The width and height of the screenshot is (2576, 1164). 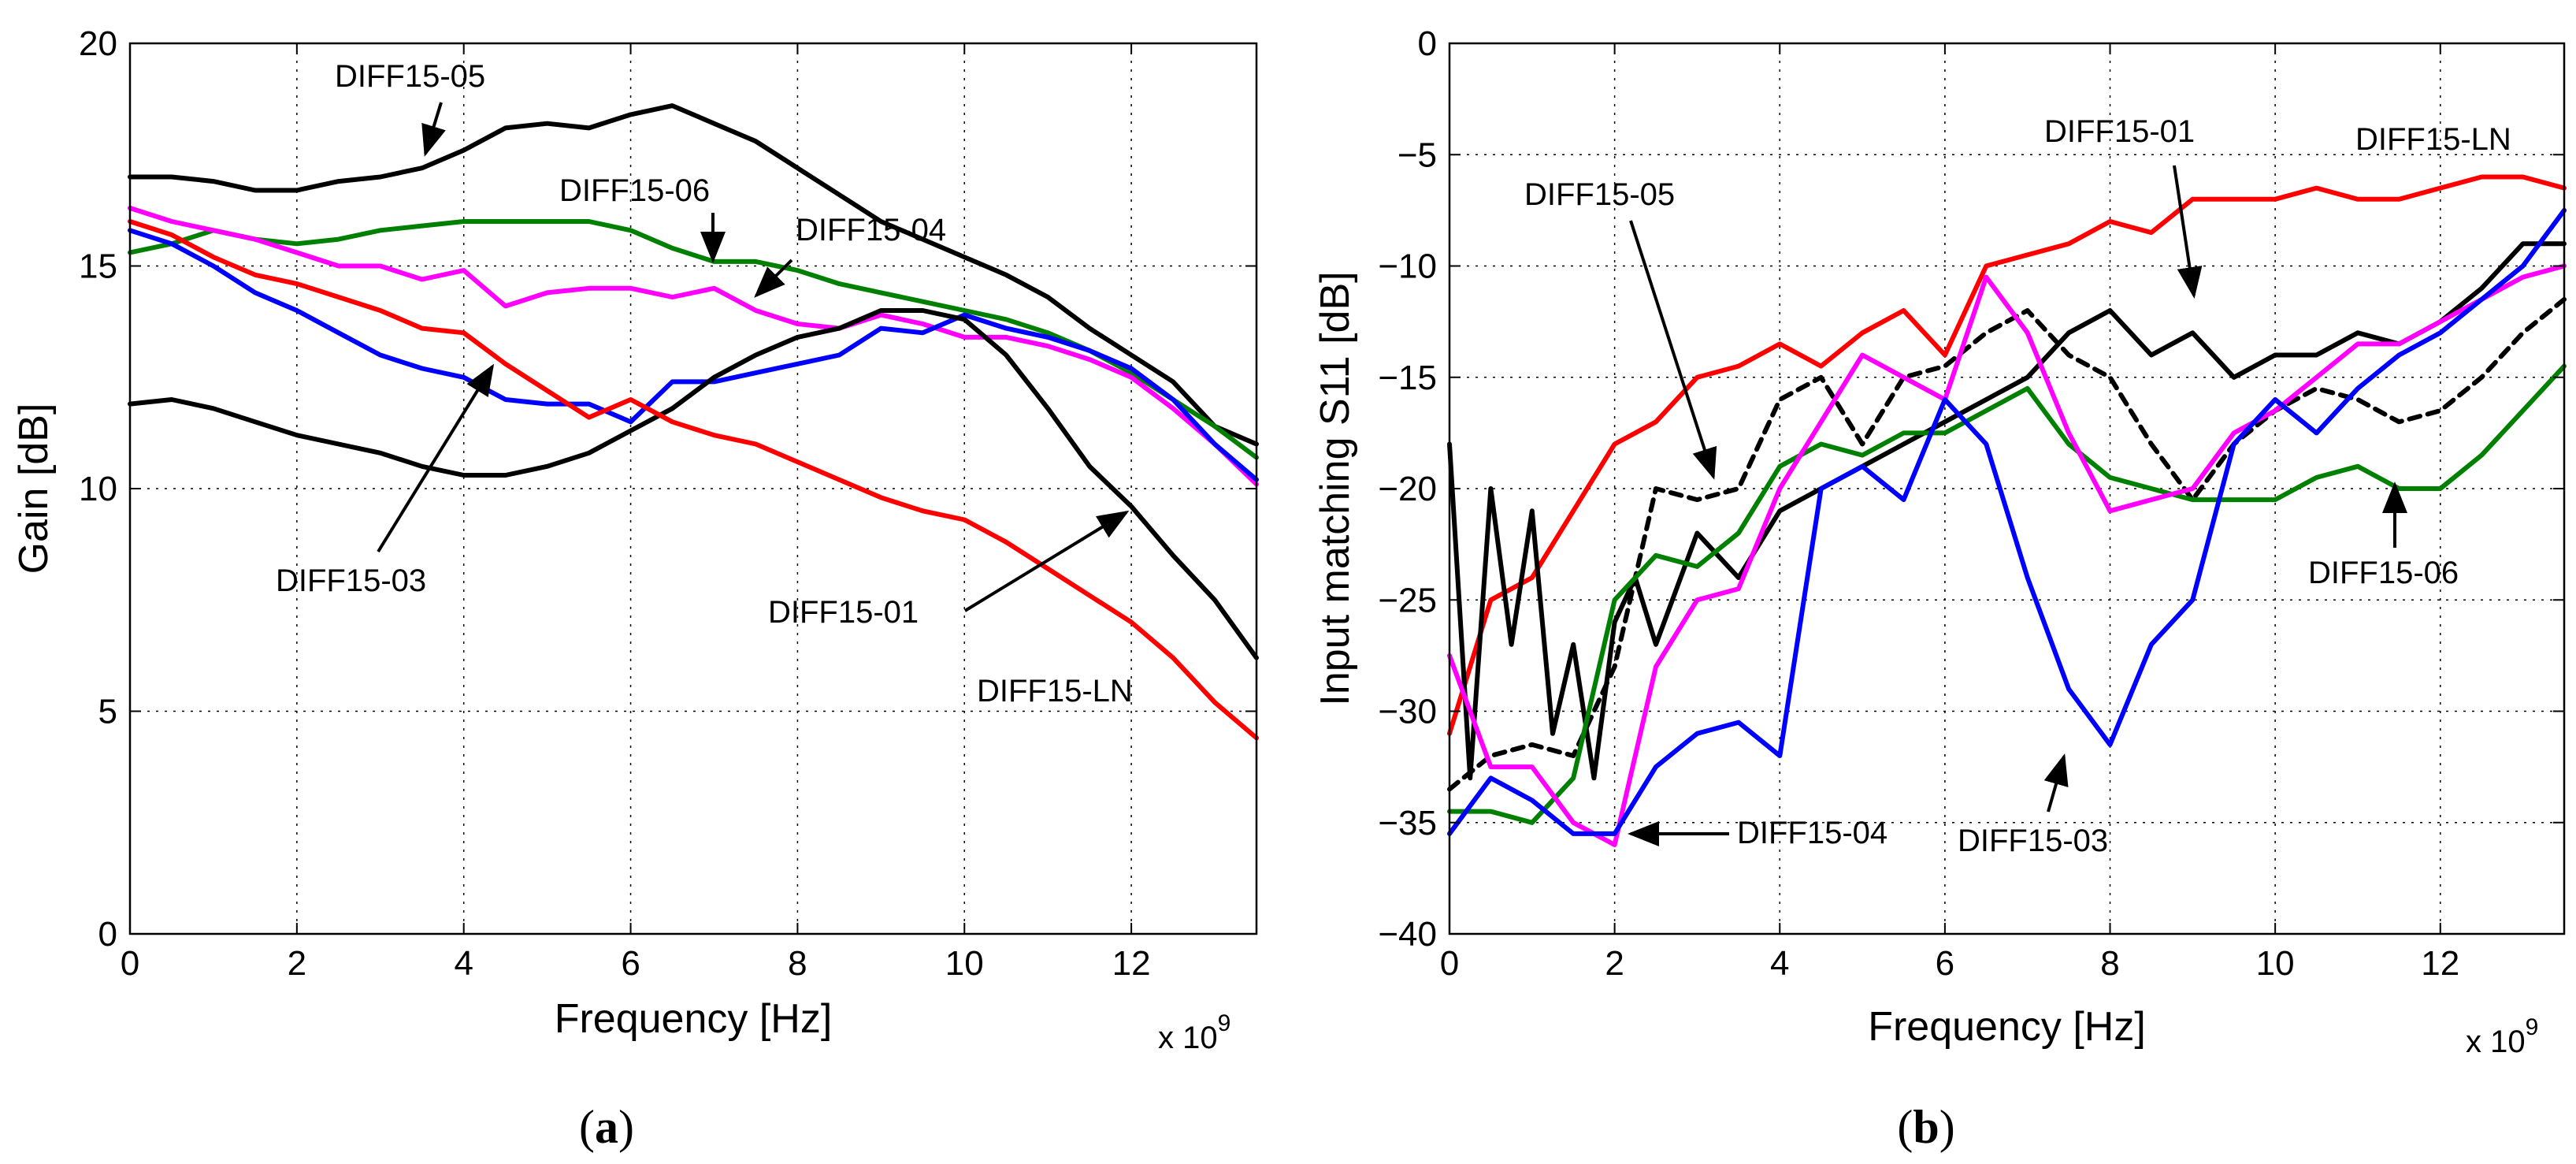 I want to click on y-tick-label: −40, so click(x=1407, y=934).